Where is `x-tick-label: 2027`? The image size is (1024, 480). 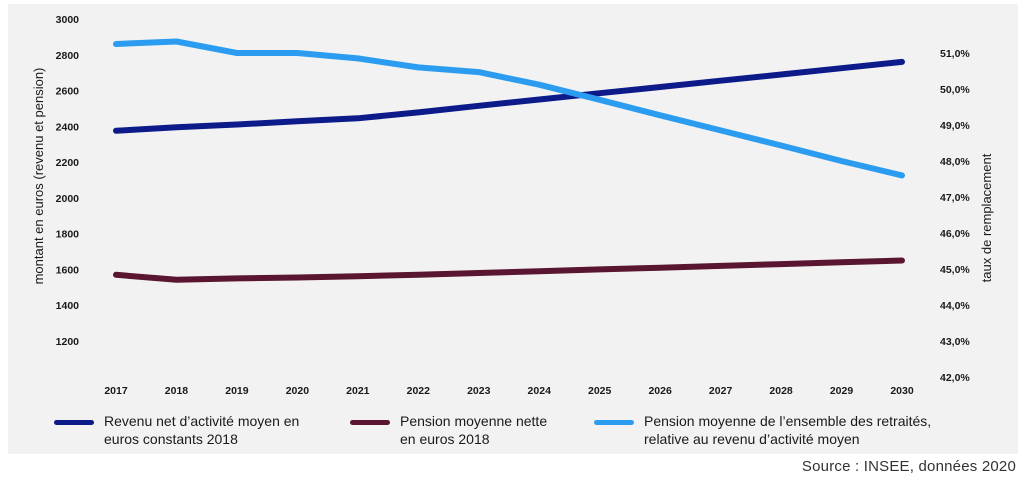 x-tick-label: 2027 is located at coordinates (721, 391).